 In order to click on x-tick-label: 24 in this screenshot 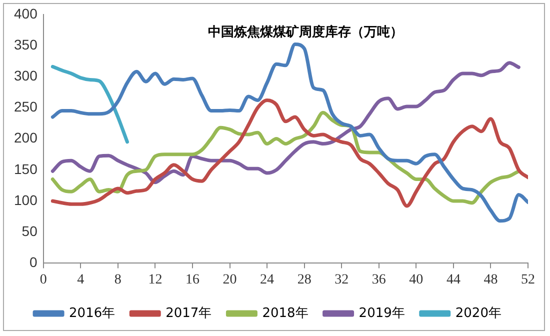, I will do `click(267, 280)`.